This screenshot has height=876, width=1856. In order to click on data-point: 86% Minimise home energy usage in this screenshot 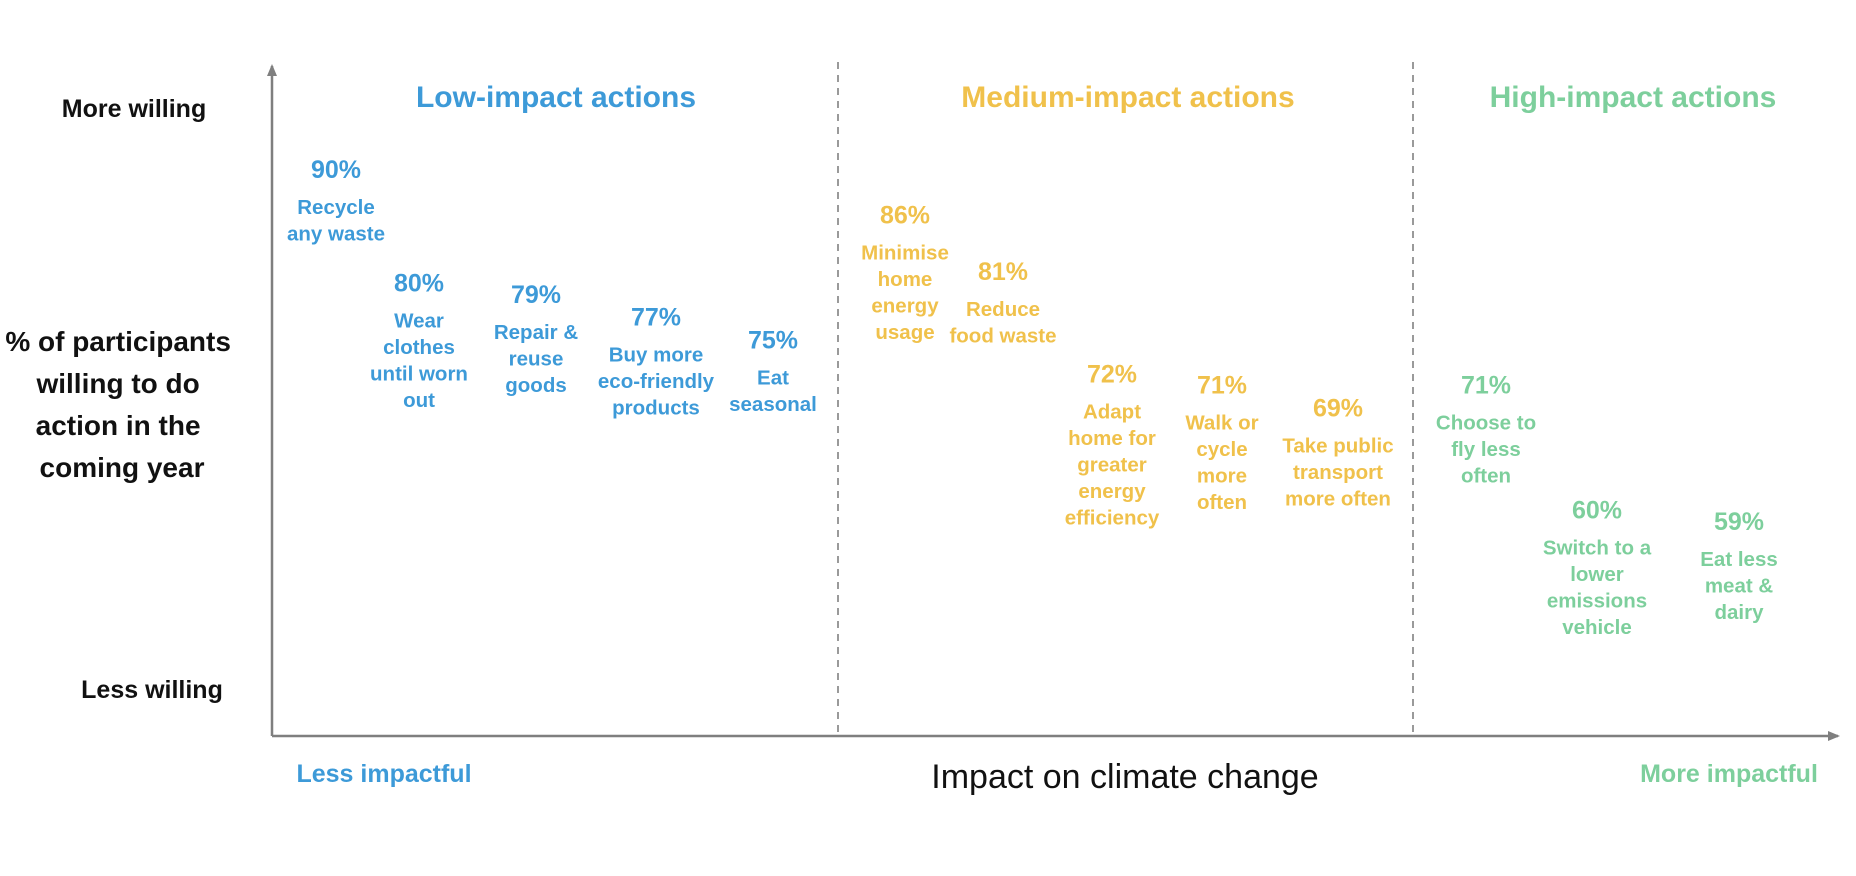, I will do `click(905, 272)`.